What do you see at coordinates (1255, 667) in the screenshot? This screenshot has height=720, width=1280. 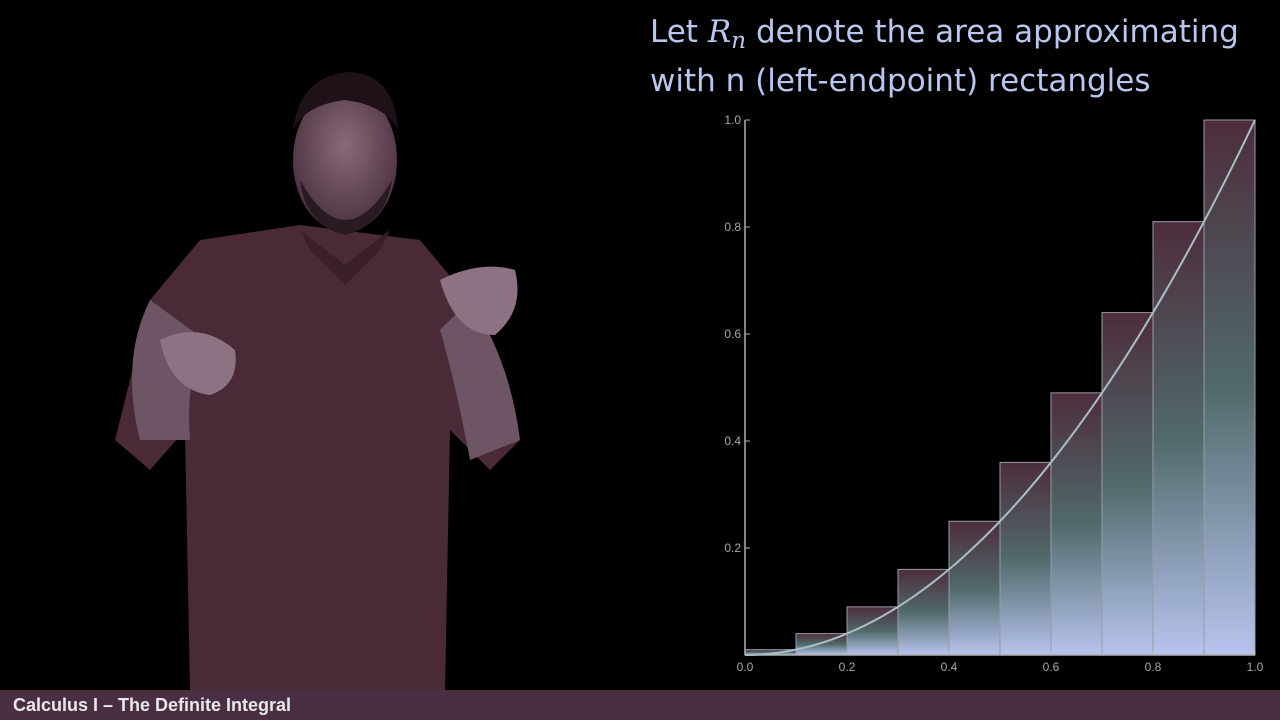 I see `x-tick-label-1.0: 1.0` at bounding box center [1255, 667].